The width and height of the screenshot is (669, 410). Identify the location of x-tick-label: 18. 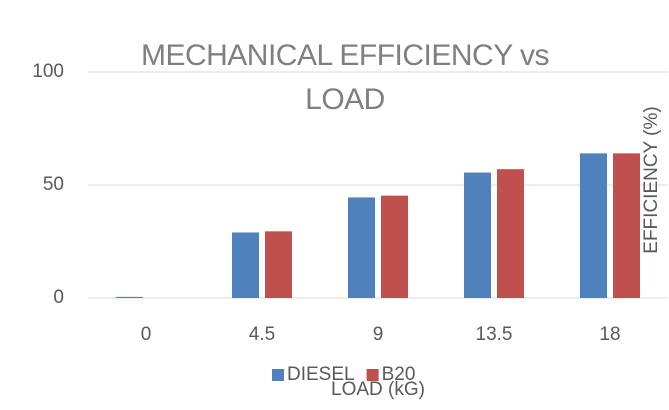
(609, 334).